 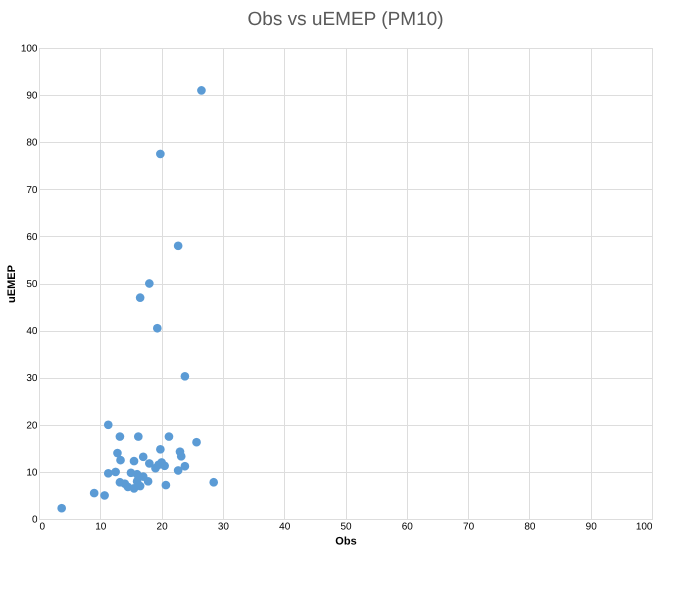 I want to click on y-tick-label: 30, so click(x=32, y=378).